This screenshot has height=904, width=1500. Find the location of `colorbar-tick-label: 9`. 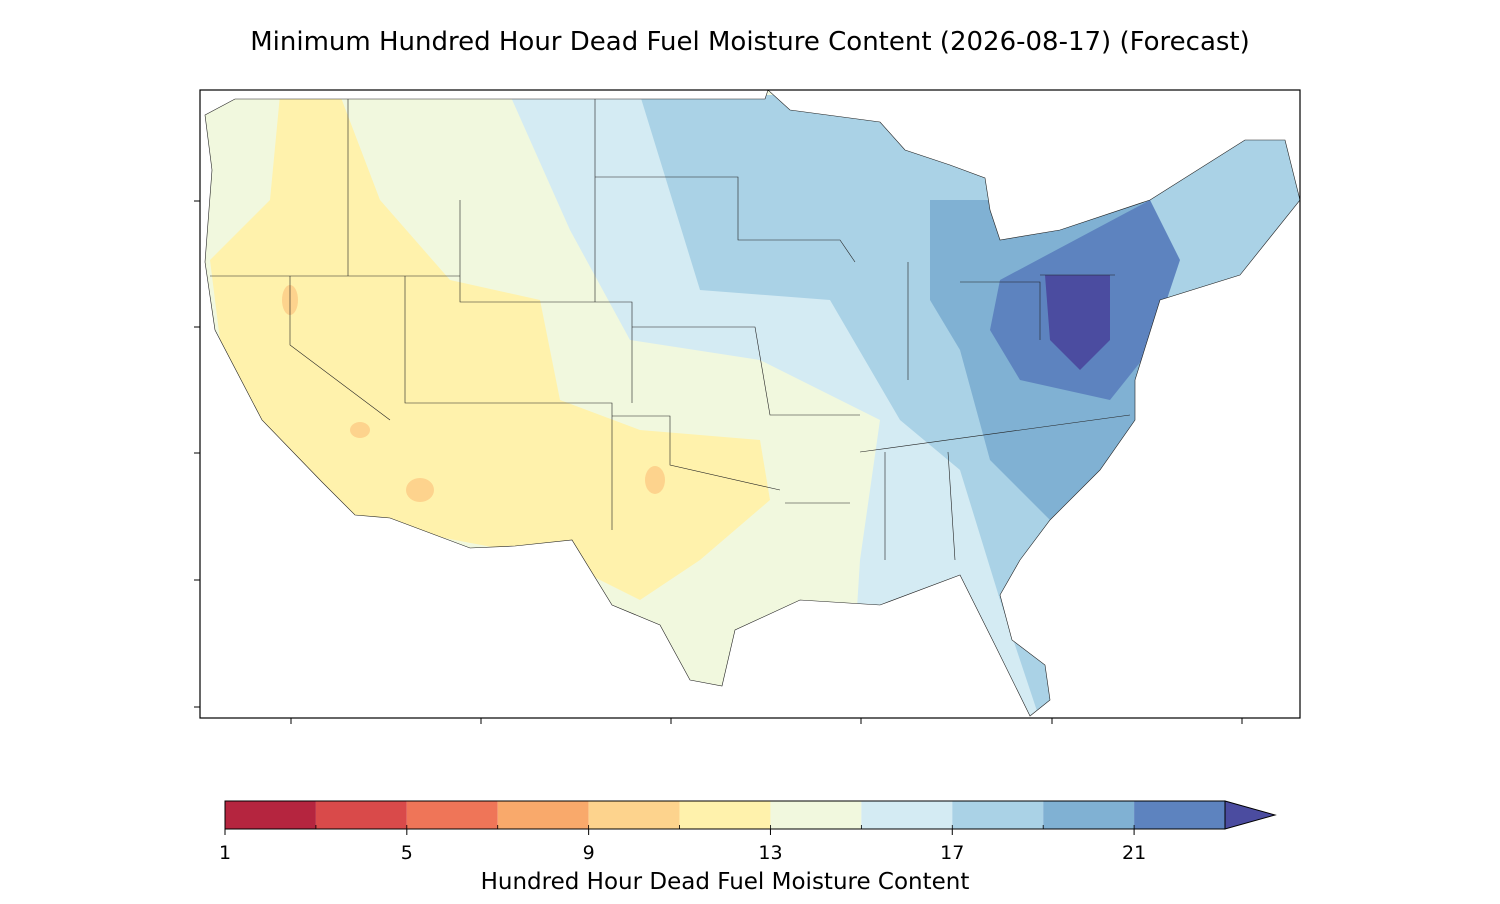

colorbar-tick-label: 9 is located at coordinates (589, 853).